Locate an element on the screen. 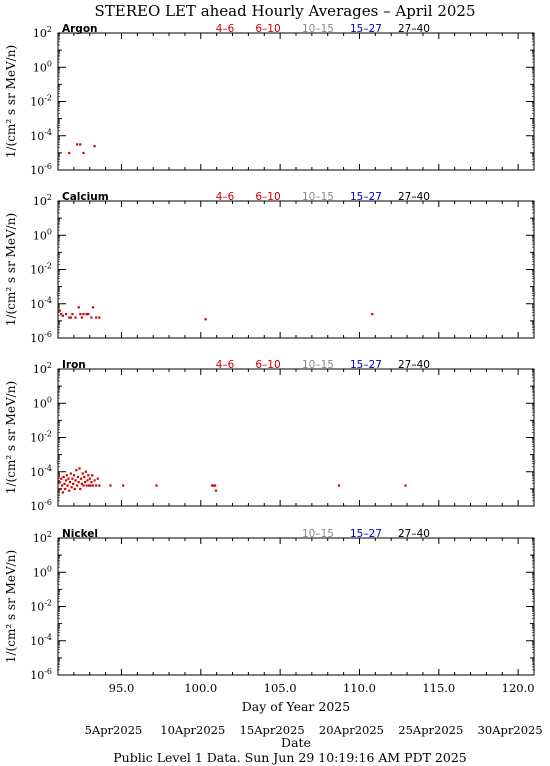 This screenshot has height=766, width=550. x-tick-label: 105.0 is located at coordinates (280, 688).